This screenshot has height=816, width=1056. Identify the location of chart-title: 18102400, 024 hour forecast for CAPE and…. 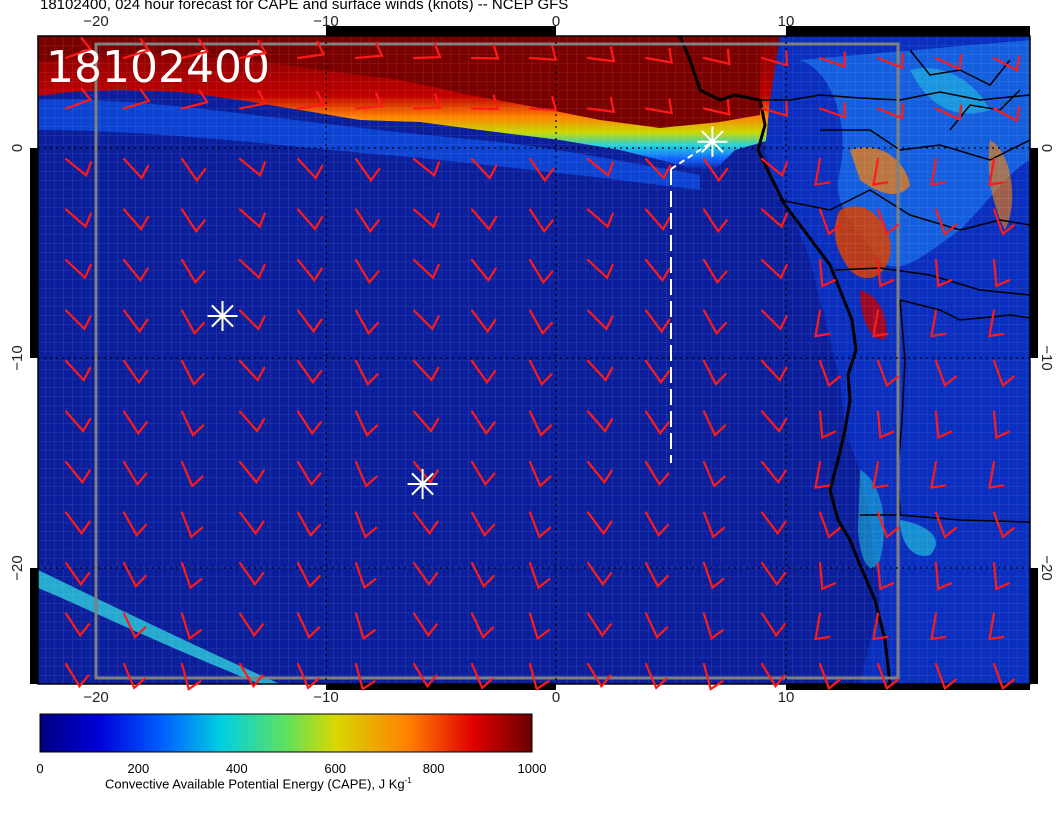
(304, 6).